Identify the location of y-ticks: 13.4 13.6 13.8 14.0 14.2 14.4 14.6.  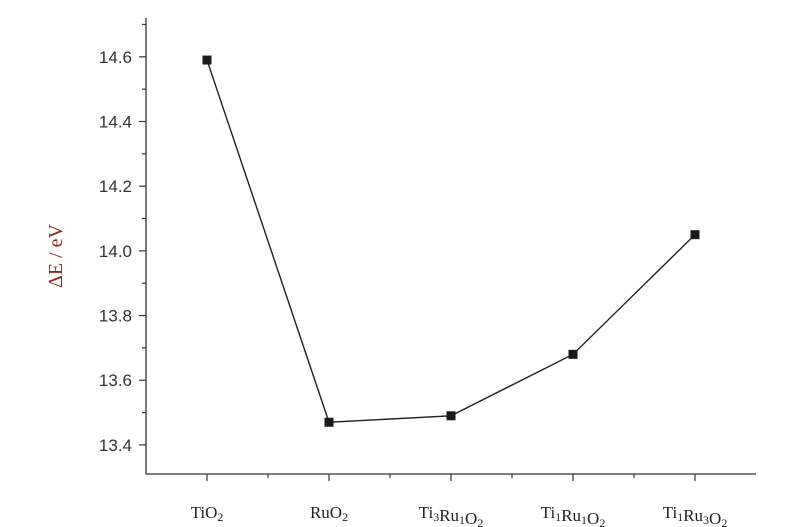
(122, 239).